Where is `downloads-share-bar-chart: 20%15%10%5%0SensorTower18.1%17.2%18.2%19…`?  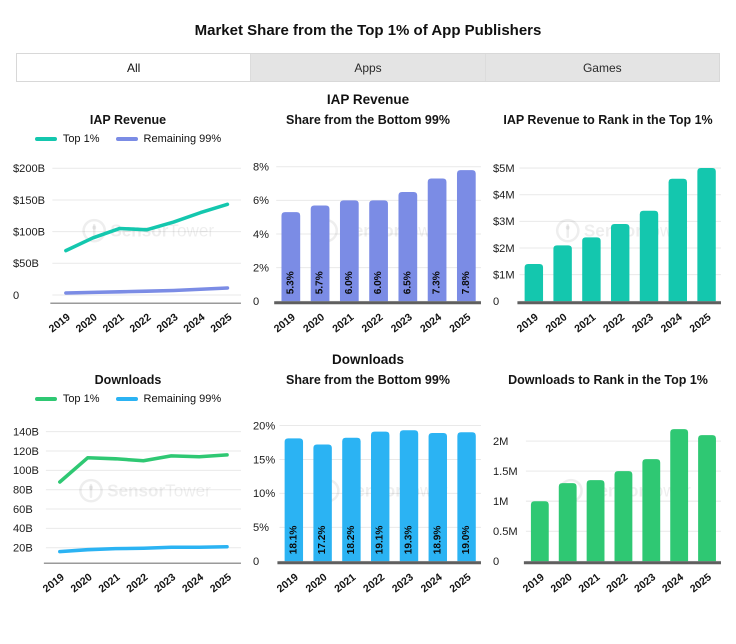
downloads-share-bar-chart: 20%15%10%5%0SensorTower18.1%17.2%18.2%19… is located at coordinates (367, 507).